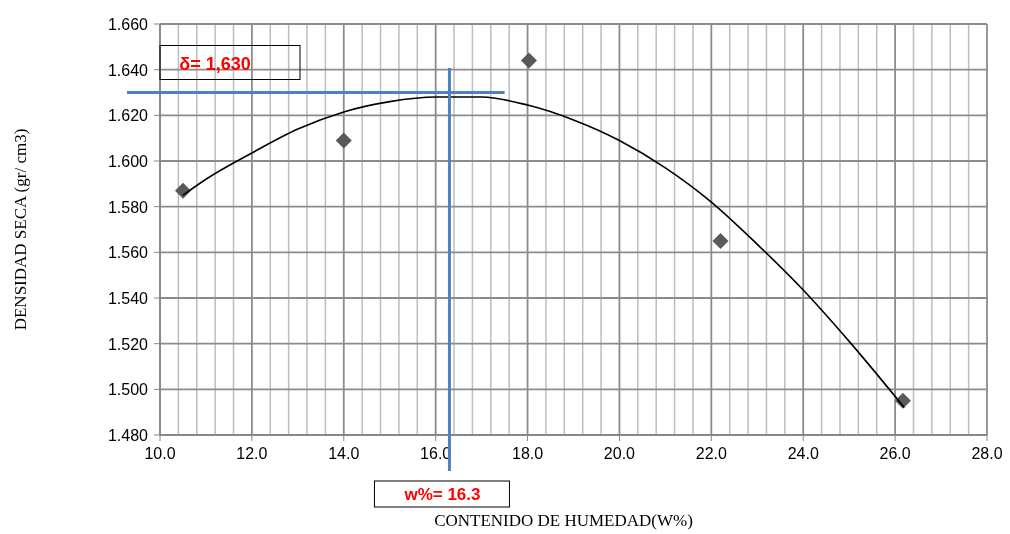 The image size is (1010, 534). I want to click on ref-line-label: w%= 16.3, so click(442, 494).